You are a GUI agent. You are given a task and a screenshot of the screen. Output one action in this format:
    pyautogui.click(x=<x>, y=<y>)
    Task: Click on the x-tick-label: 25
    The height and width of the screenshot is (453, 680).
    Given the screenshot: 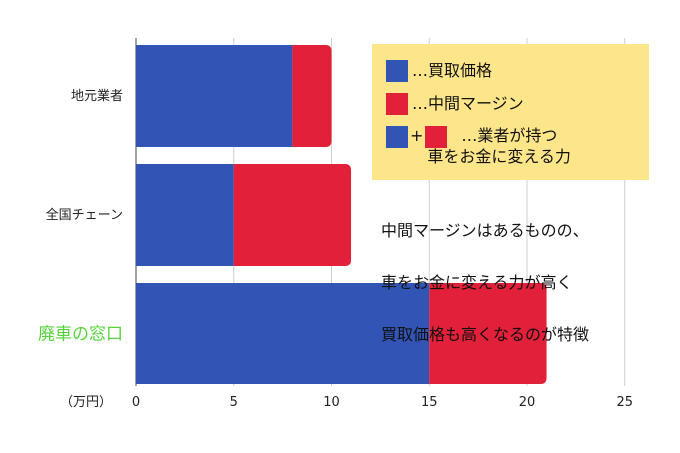 What is the action you would take?
    pyautogui.click(x=624, y=402)
    